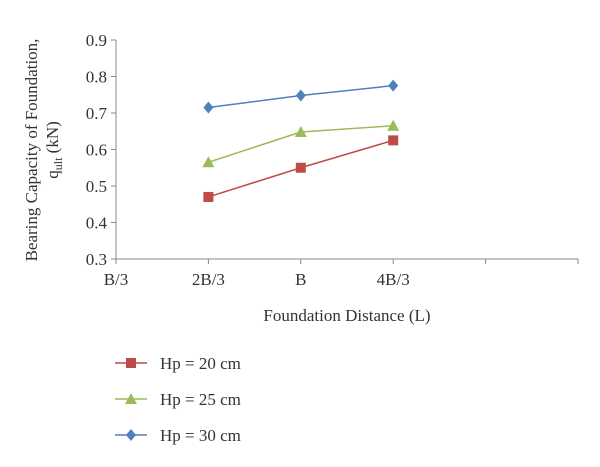 This screenshot has width=600, height=467. Describe the element at coordinates (346, 315) in the screenshot. I see `x-axis-title: Foundation Distance (L)` at that location.